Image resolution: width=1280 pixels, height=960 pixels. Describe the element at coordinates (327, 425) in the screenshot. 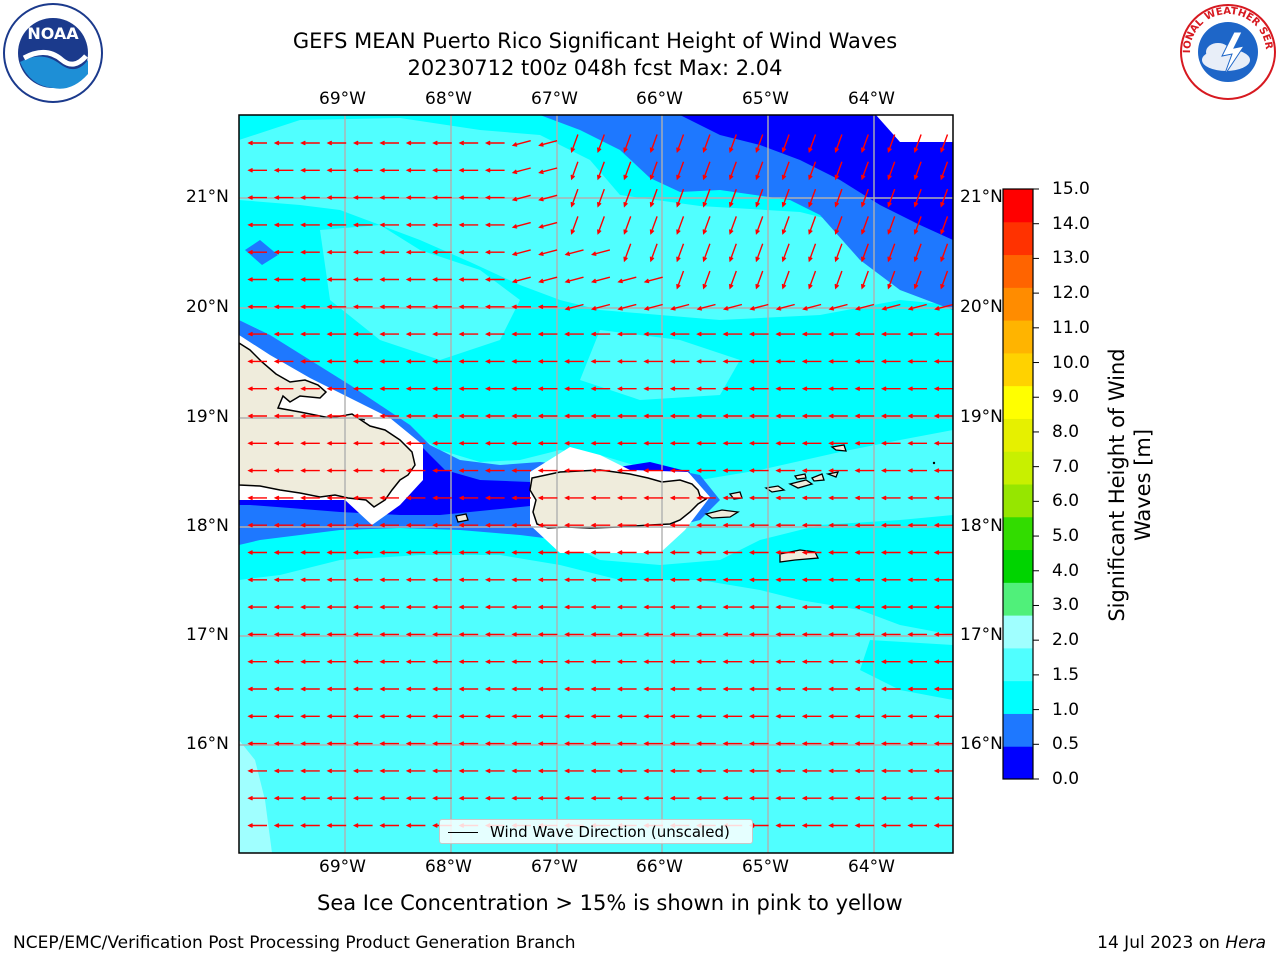

I see `land-hispaniola` at that location.